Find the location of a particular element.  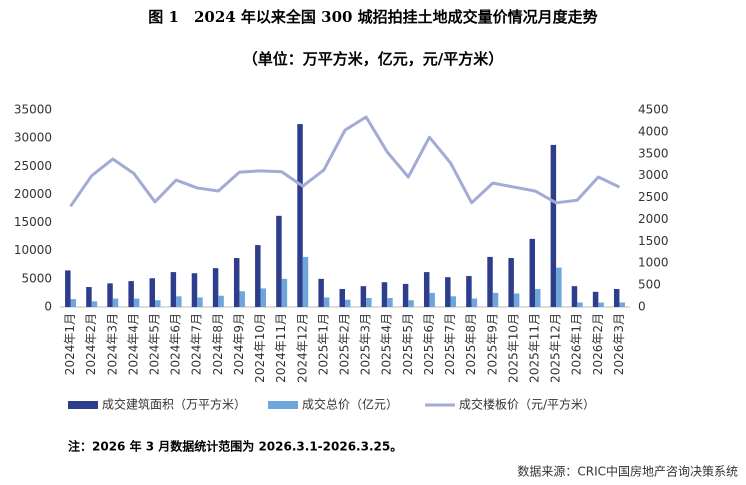

x-tick-label: 2025年10月 is located at coordinates (513, 348).